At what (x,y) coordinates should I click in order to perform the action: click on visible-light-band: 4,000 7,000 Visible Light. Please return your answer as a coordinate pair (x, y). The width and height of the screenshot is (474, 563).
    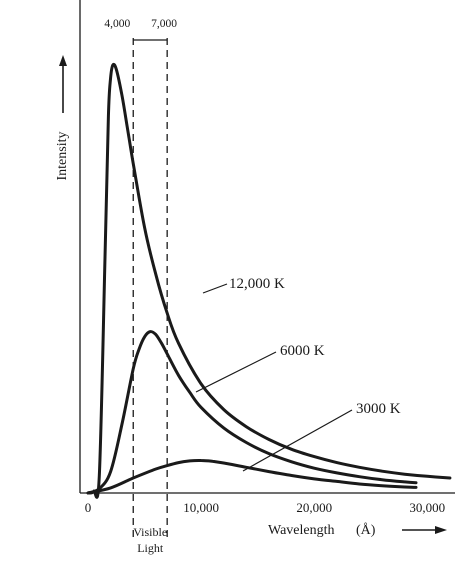
    Looking at the image, I should click on (140, 286).